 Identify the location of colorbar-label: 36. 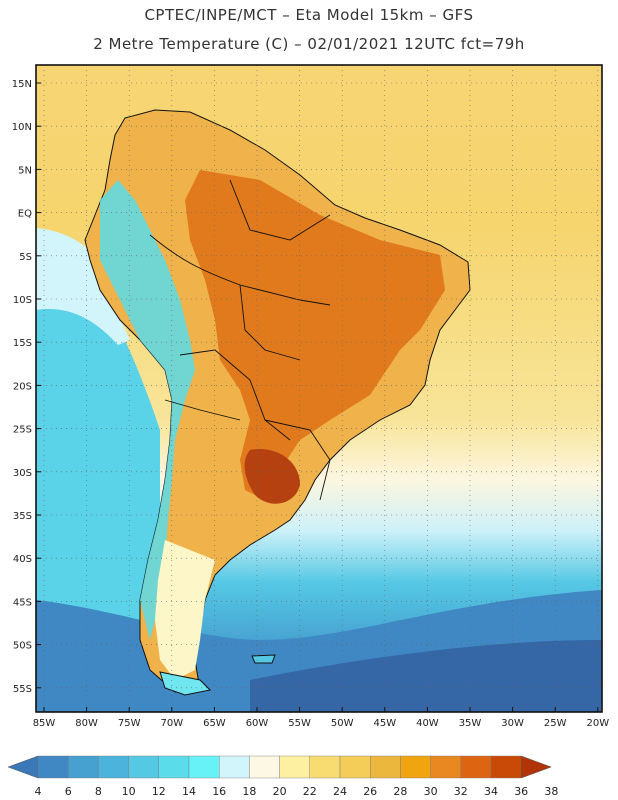
(521, 791).